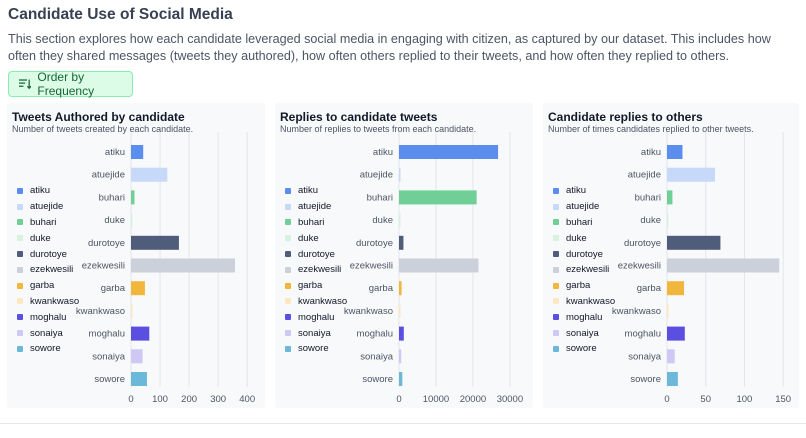 Image resolution: width=806 pixels, height=438 pixels. What do you see at coordinates (376, 175) in the screenshot?
I see `y-tick-label: atuejide` at bounding box center [376, 175].